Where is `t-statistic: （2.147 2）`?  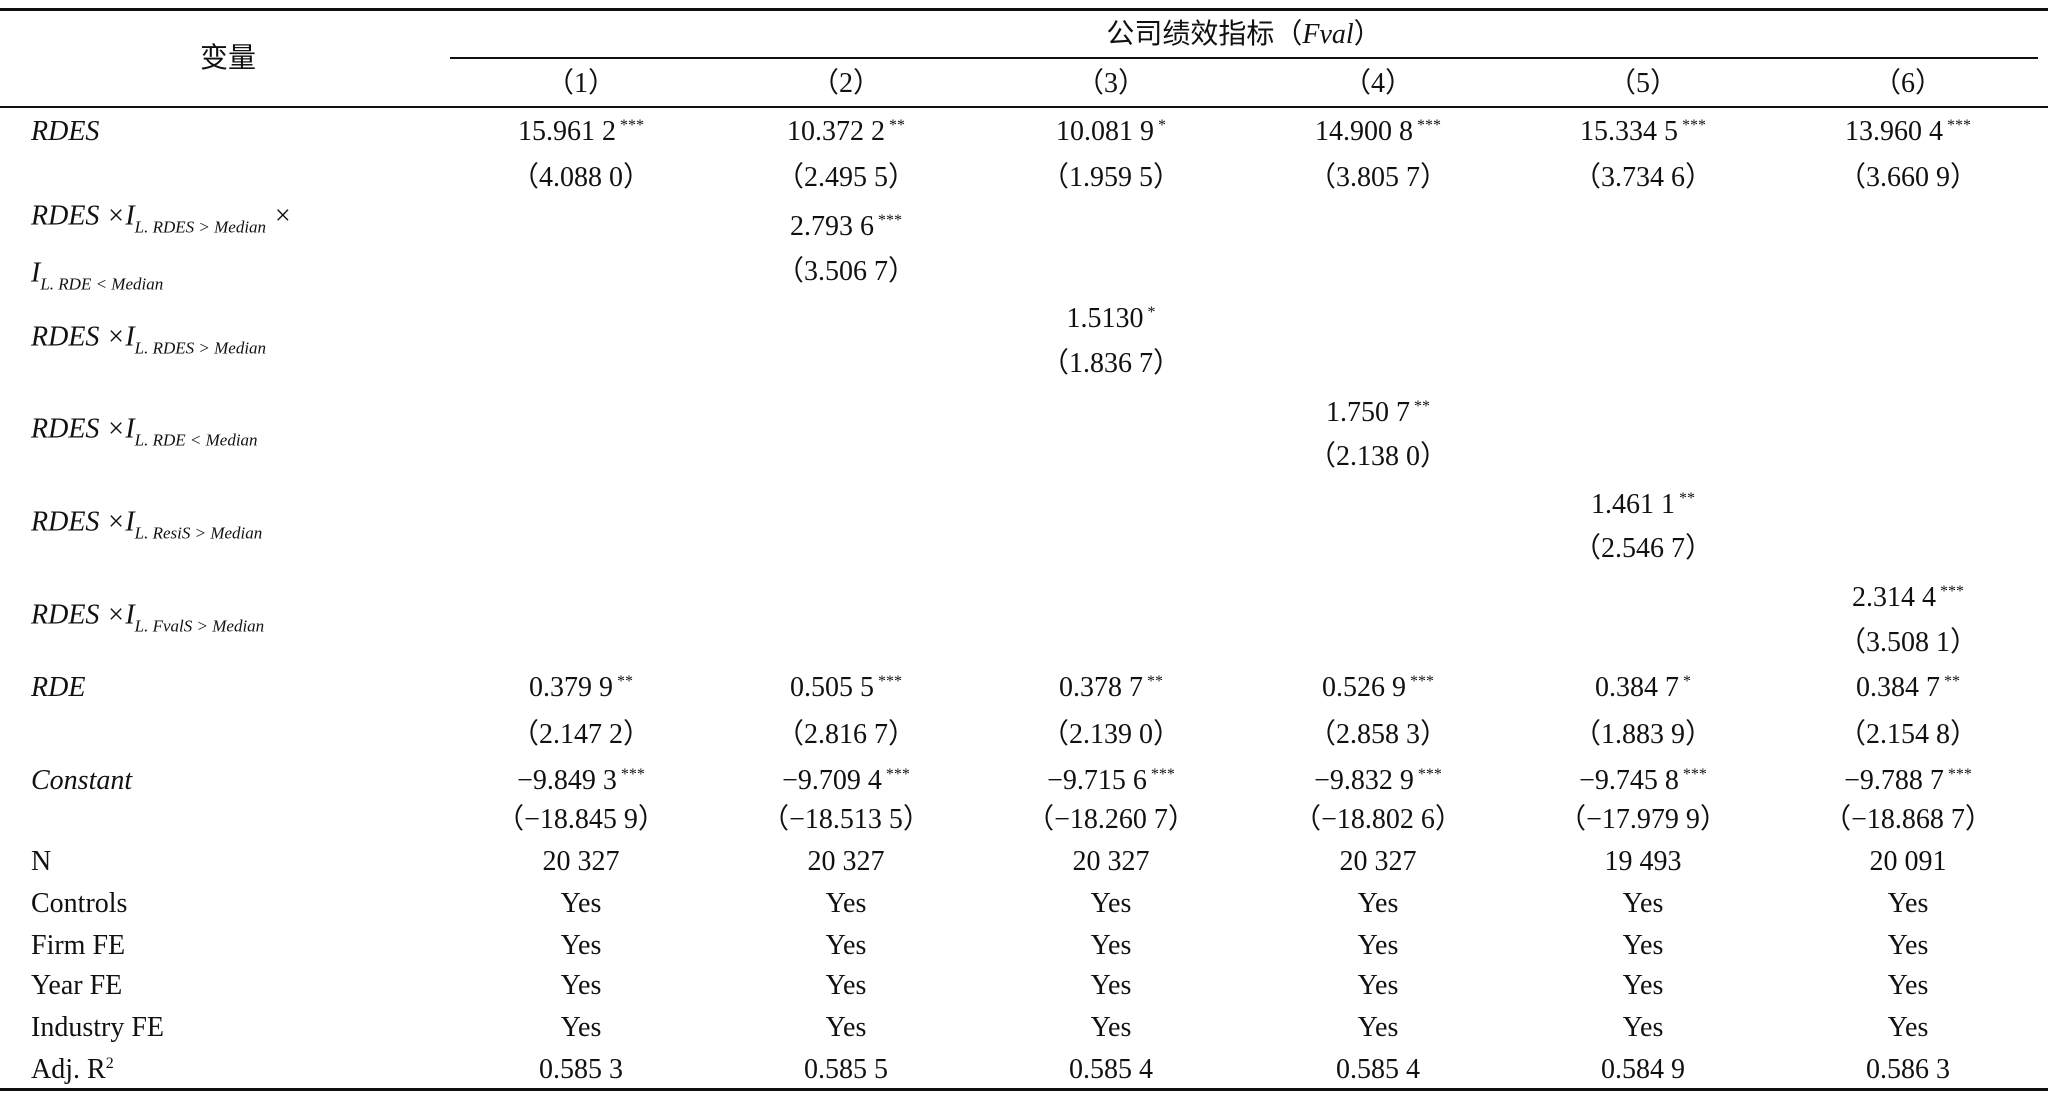
t-statistic: （2.147 2） is located at coordinates (581, 734).